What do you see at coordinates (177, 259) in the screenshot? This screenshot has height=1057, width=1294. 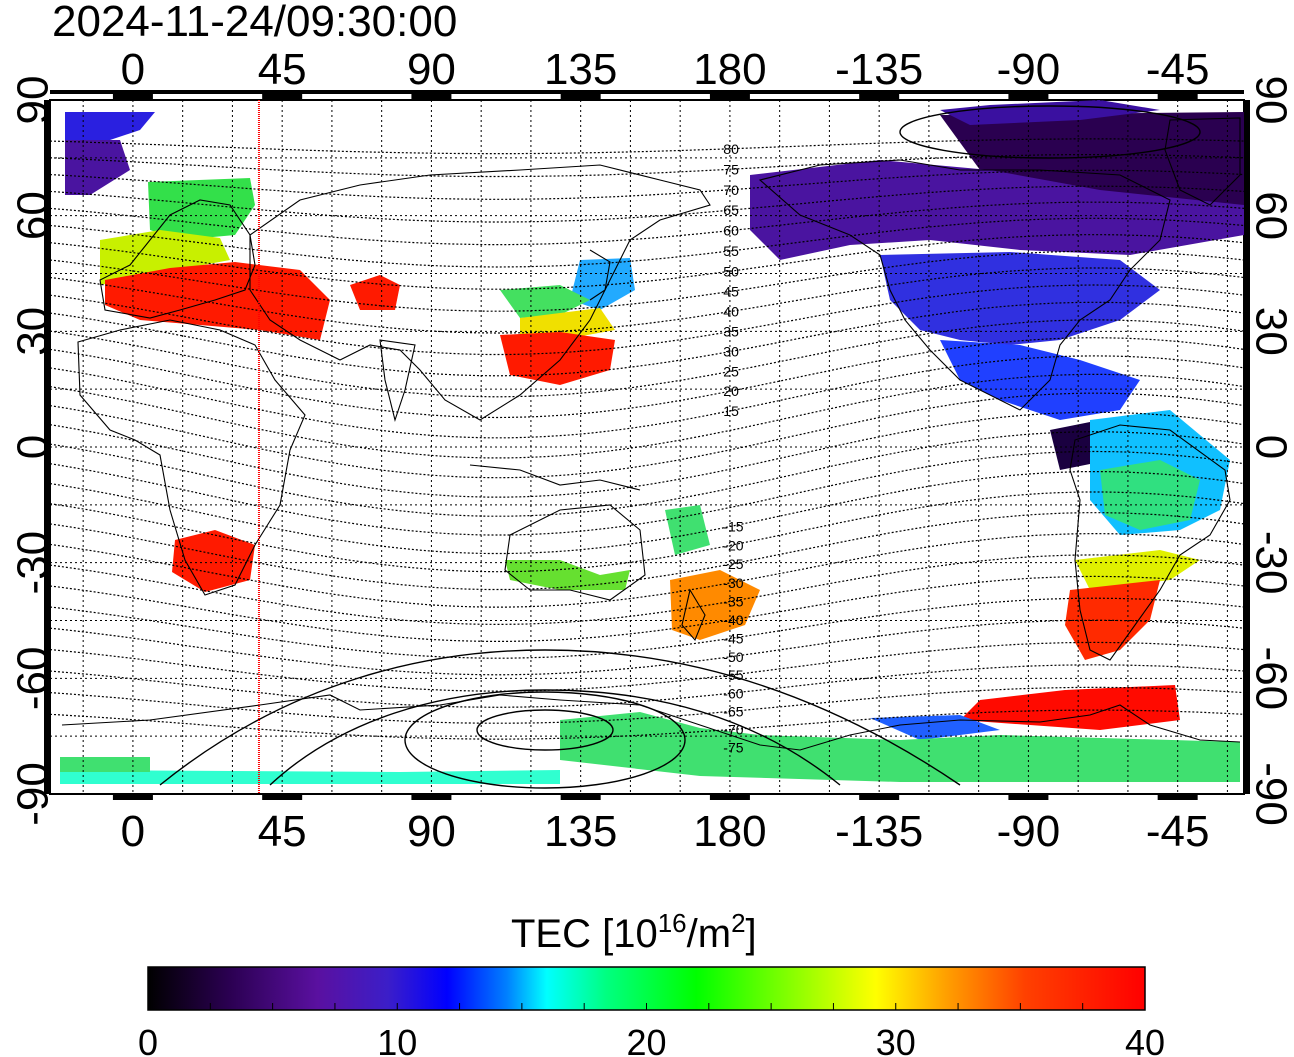 I see `coast-europe` at bounding box center [177, 259].